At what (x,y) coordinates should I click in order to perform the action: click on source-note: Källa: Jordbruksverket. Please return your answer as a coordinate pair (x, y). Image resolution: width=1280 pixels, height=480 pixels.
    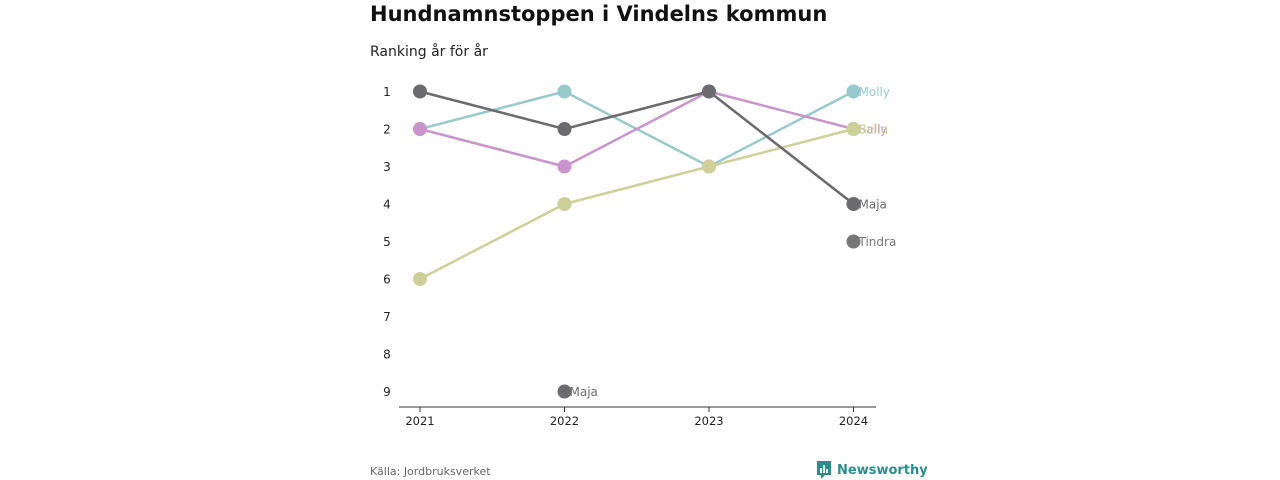
    Looking at the image, I should click on (430, 471).